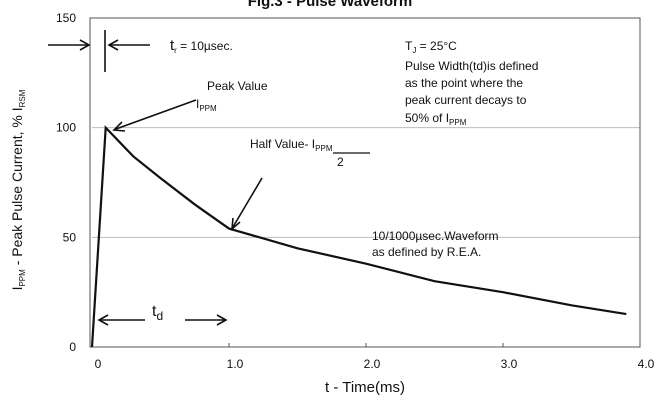  Describe the element at coordinates (471, 66) in the screenshot. I see `annotation: Pulse Width(td)is defined` at that location.